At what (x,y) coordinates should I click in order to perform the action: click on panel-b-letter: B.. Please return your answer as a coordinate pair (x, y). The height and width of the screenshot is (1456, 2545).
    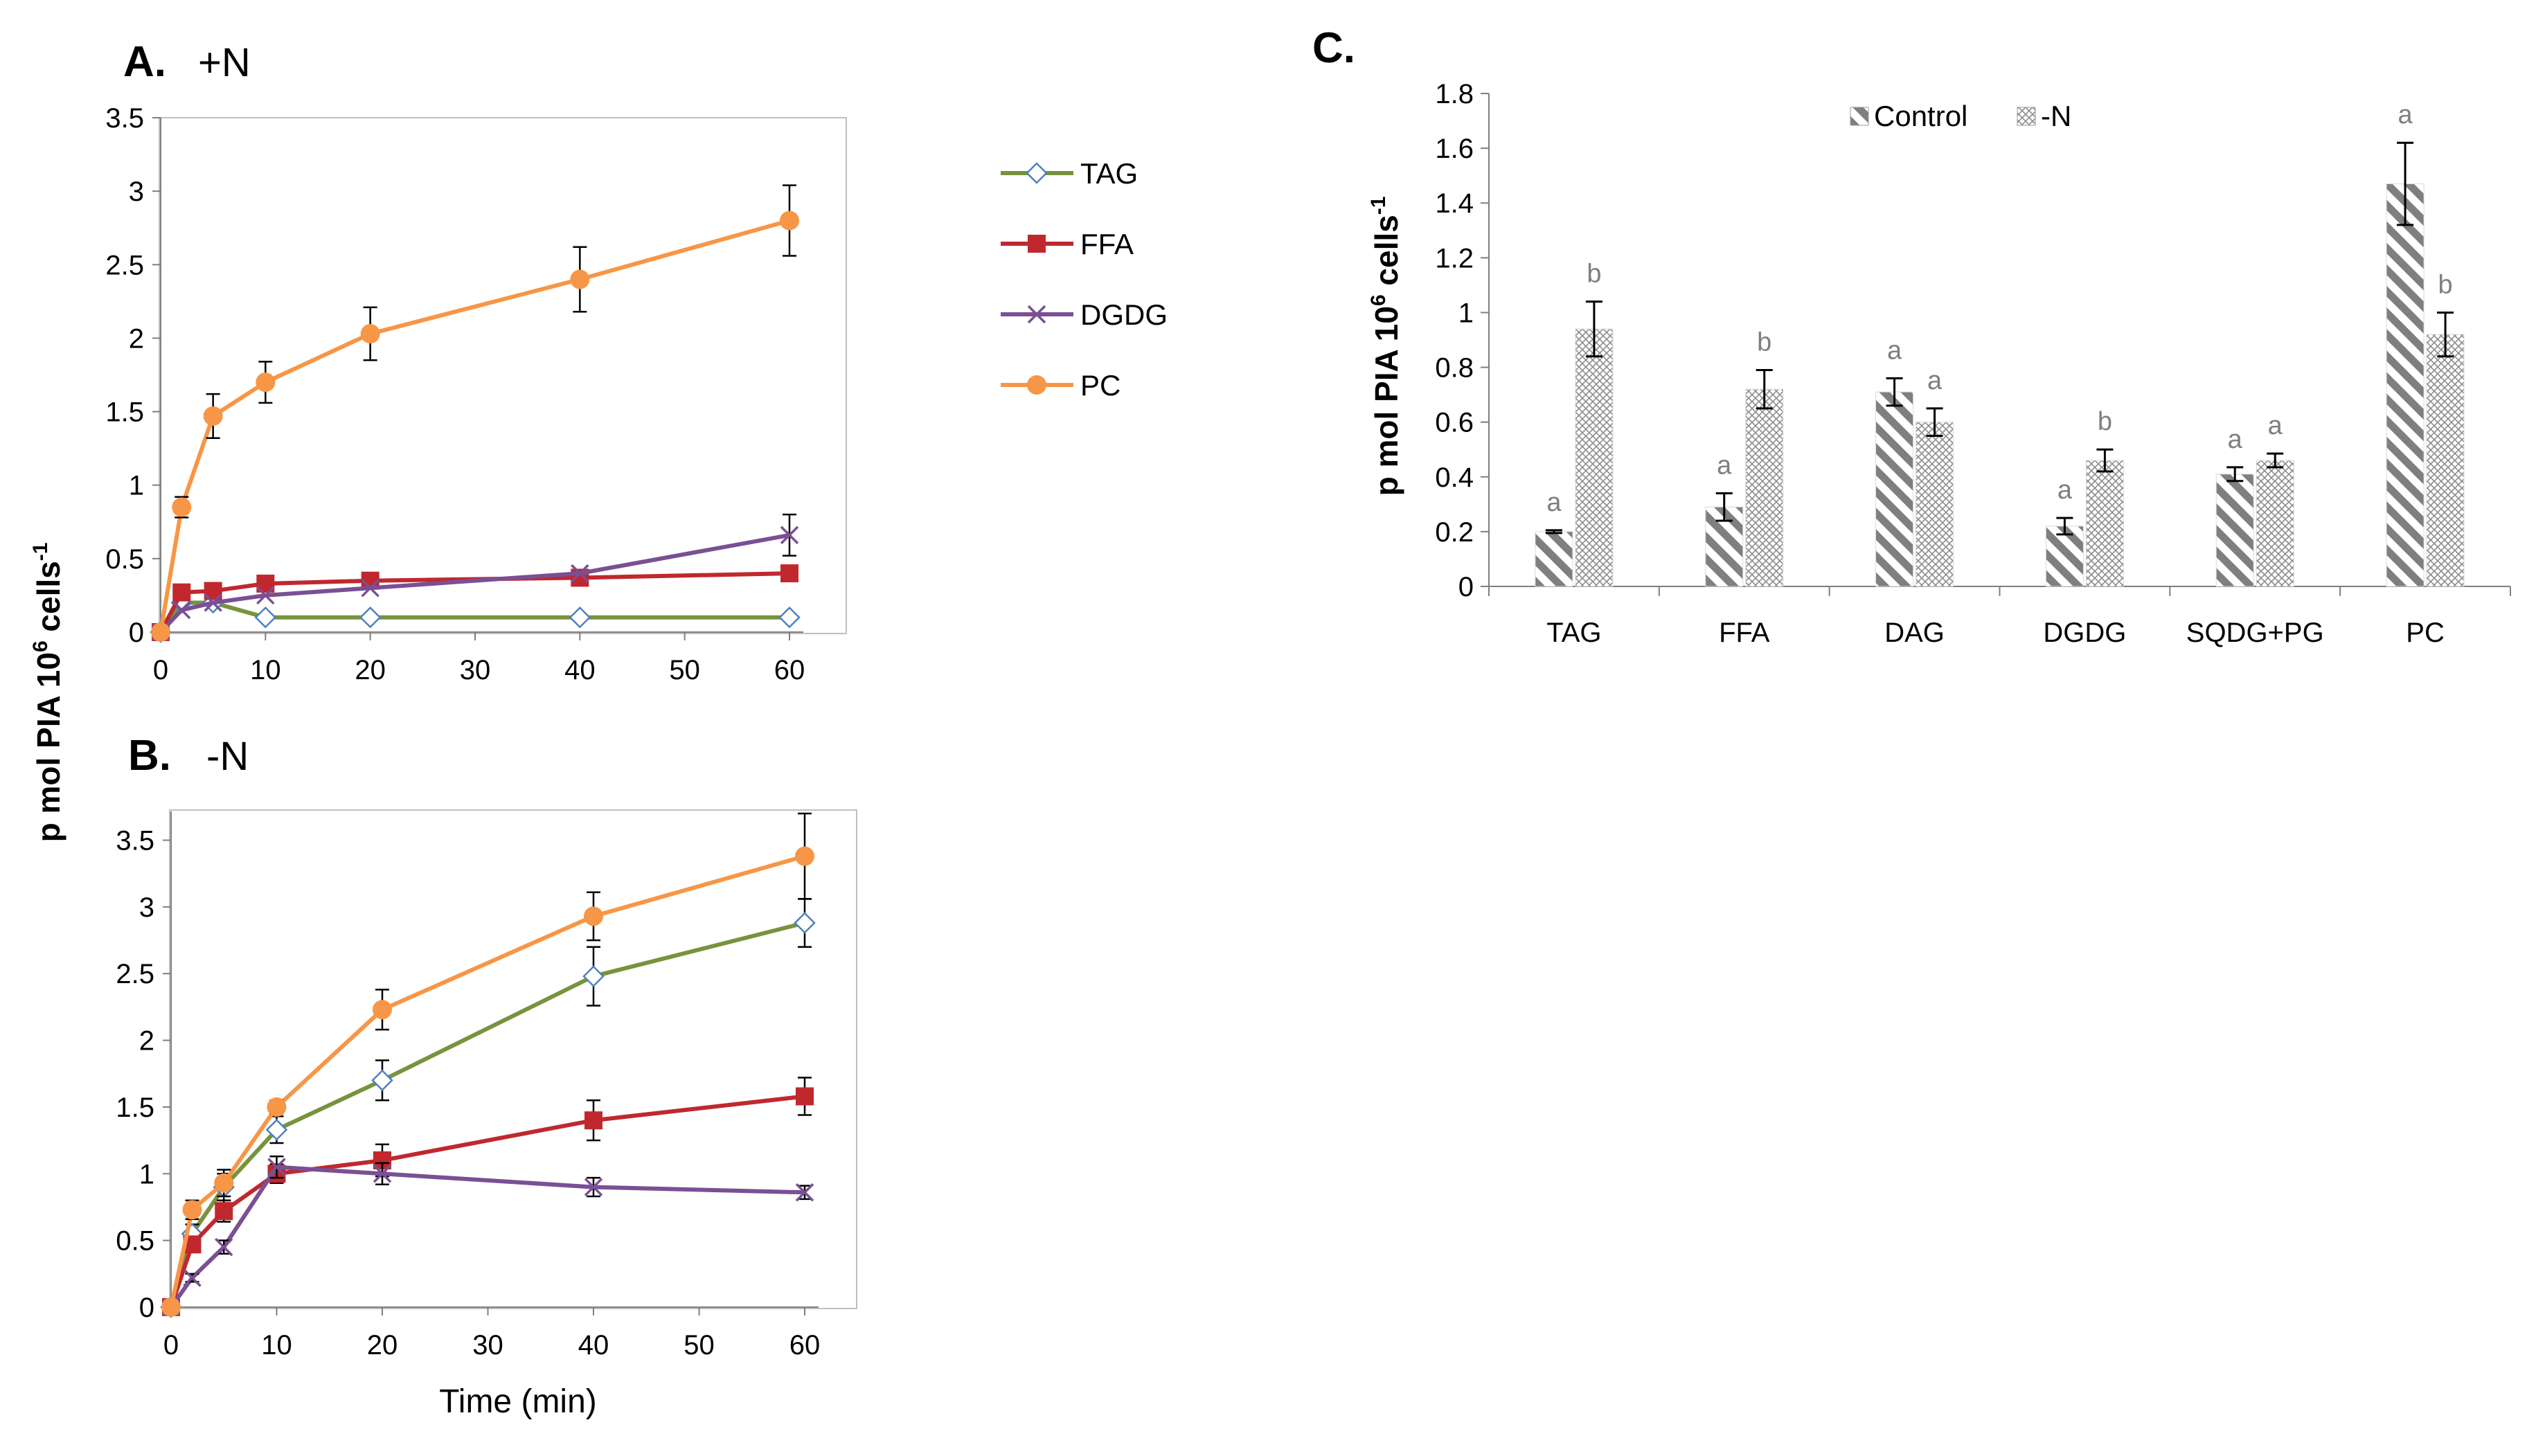
    Looking at the image, I should click on (149, 756).